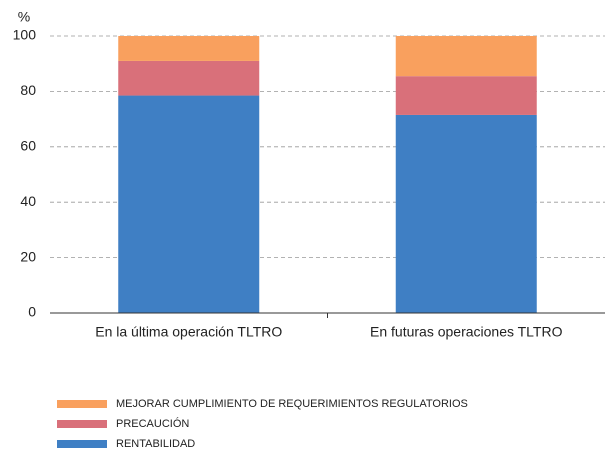 This screenshot has width=605, height=453. I want to click on y-tick-label: 20, so click(28, 256).